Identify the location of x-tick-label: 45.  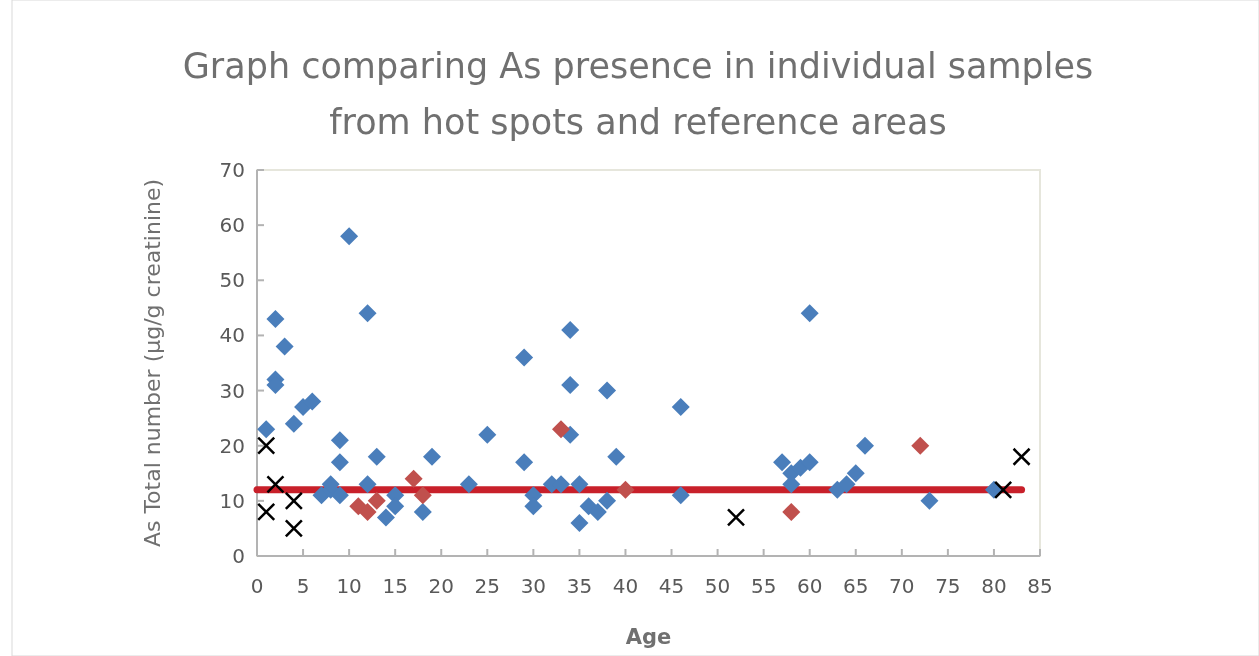
(671, 586).